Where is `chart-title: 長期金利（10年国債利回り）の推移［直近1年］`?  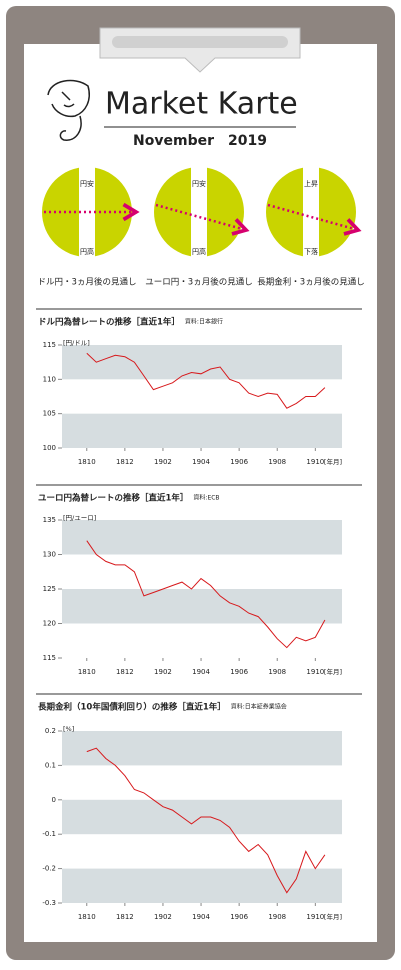
chart-title: 長期金利（10年国債利回り）の推移［直近1年］ is located at coordinates (132, 707).